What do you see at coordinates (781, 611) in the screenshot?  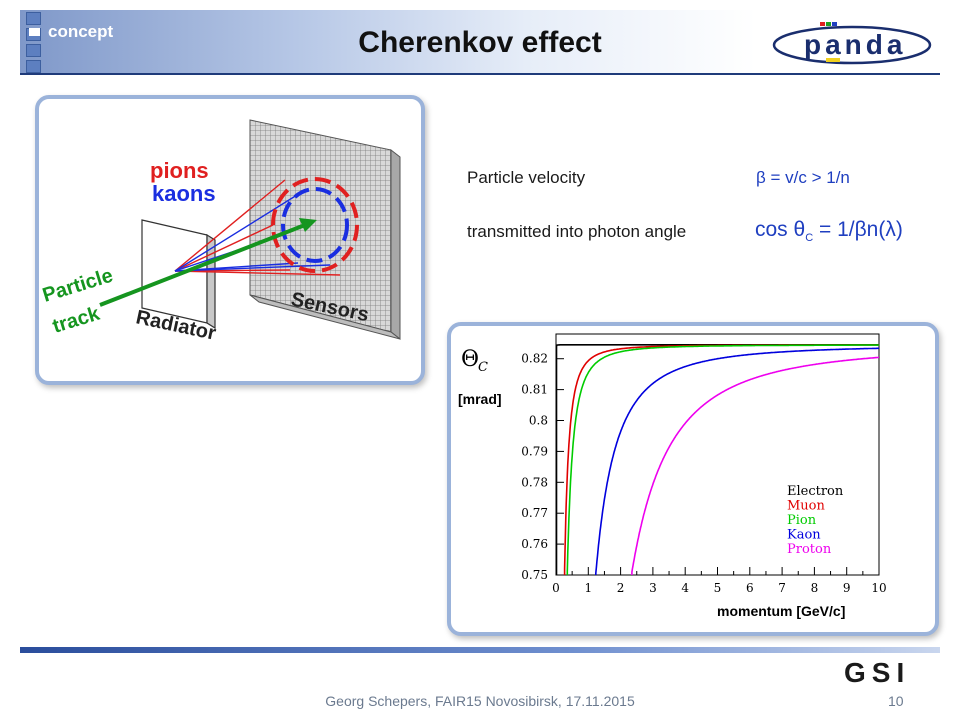 I see `chart-xlabel: momentum [GeV/c]` at bounding box center [781, 611].